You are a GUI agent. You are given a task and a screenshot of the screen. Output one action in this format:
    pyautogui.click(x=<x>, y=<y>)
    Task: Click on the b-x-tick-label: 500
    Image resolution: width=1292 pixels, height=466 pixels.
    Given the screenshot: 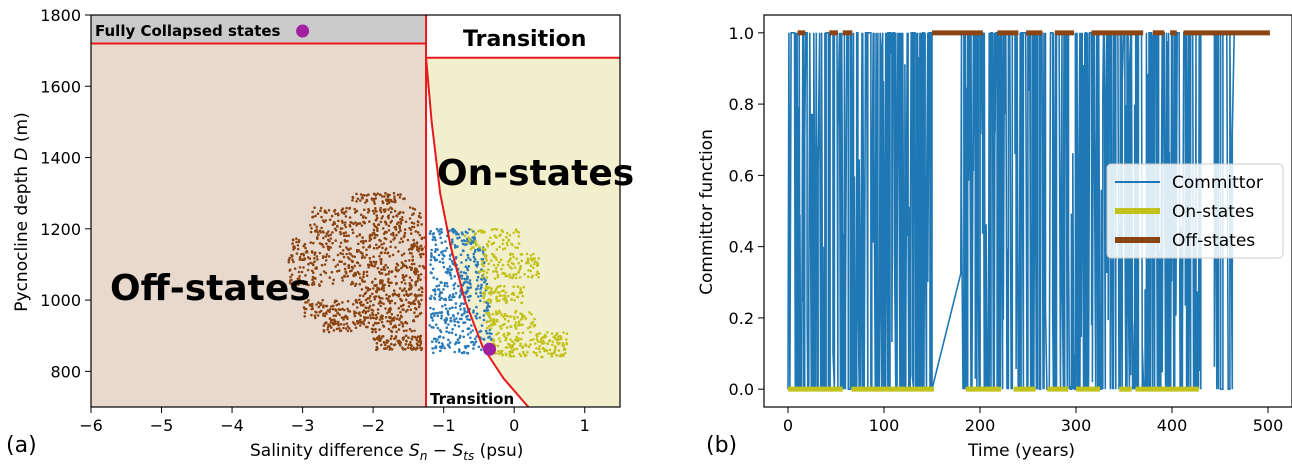 What is the action you would take?
    pyautogui.click(x=1268, y=425)
    